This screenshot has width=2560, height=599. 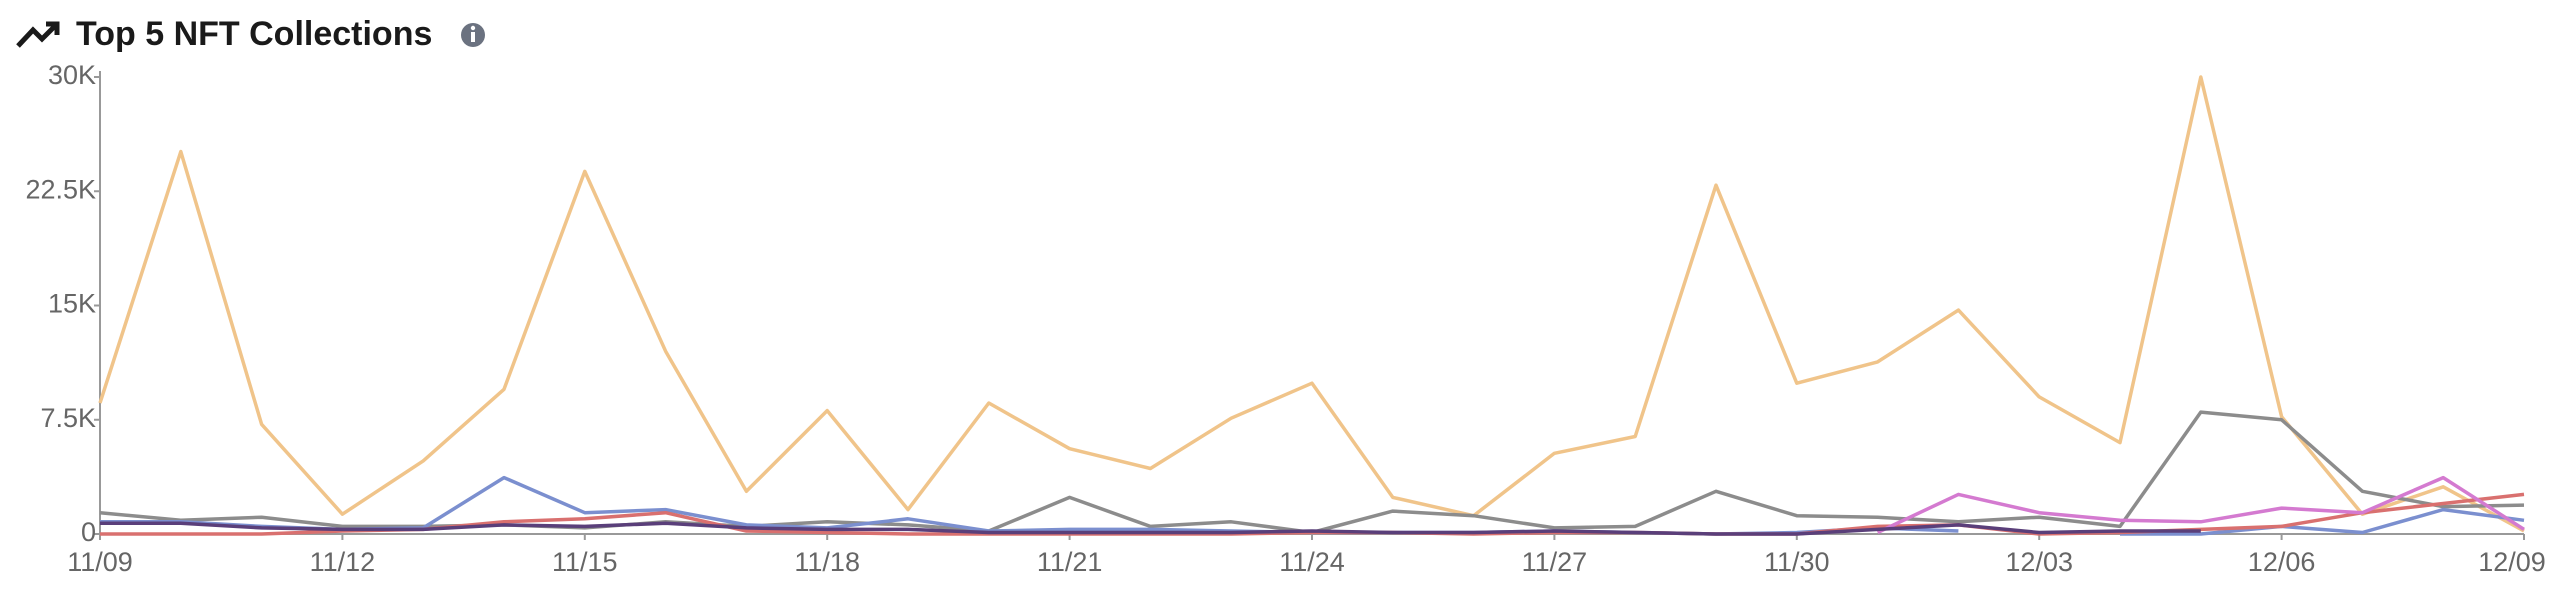 I want to click on x-tick-label: 11/30, so click(x=1797, y=562).